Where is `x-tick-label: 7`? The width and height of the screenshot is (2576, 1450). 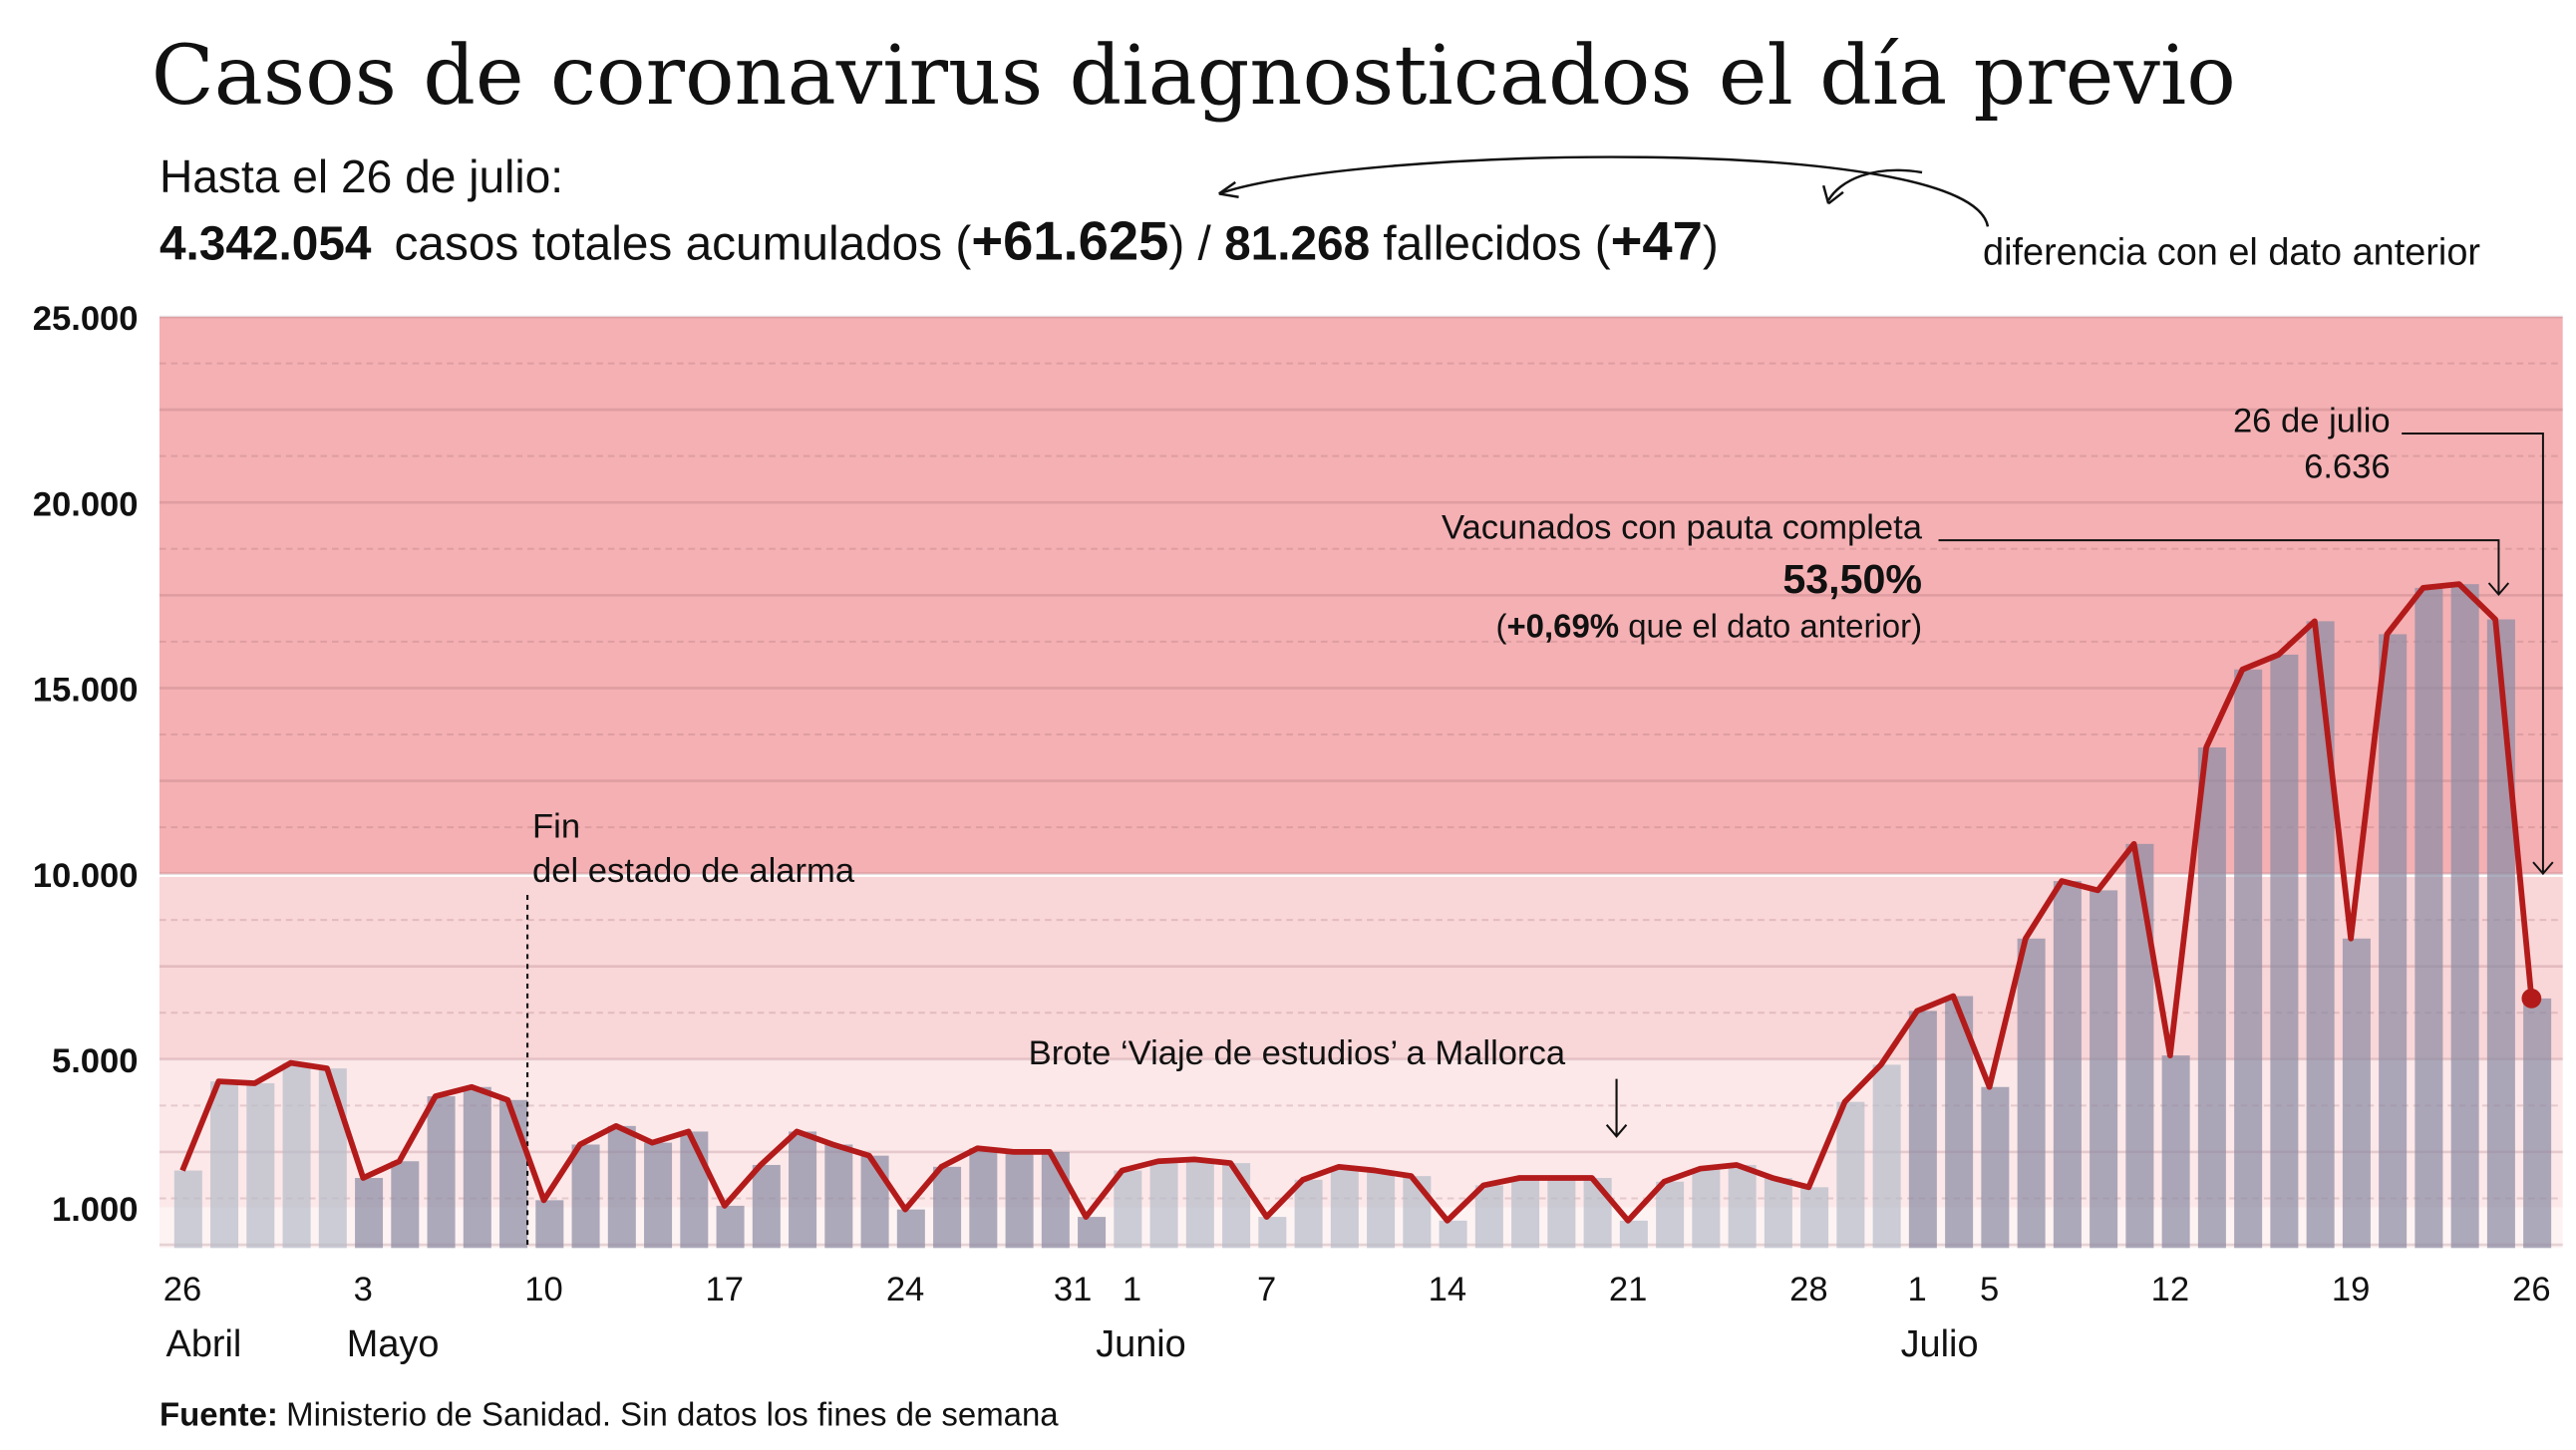
x-tick-label: 7 is located at coordinates (1266, 1289).